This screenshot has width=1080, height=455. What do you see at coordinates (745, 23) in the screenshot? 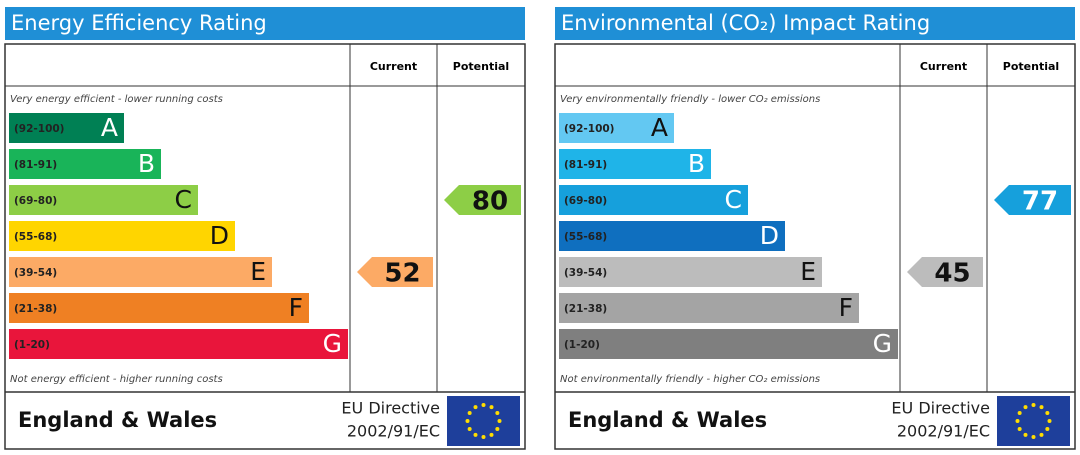
I see `panel-title: Environmental (CO₂) Impact Rating` at bounding box center [745, 23].